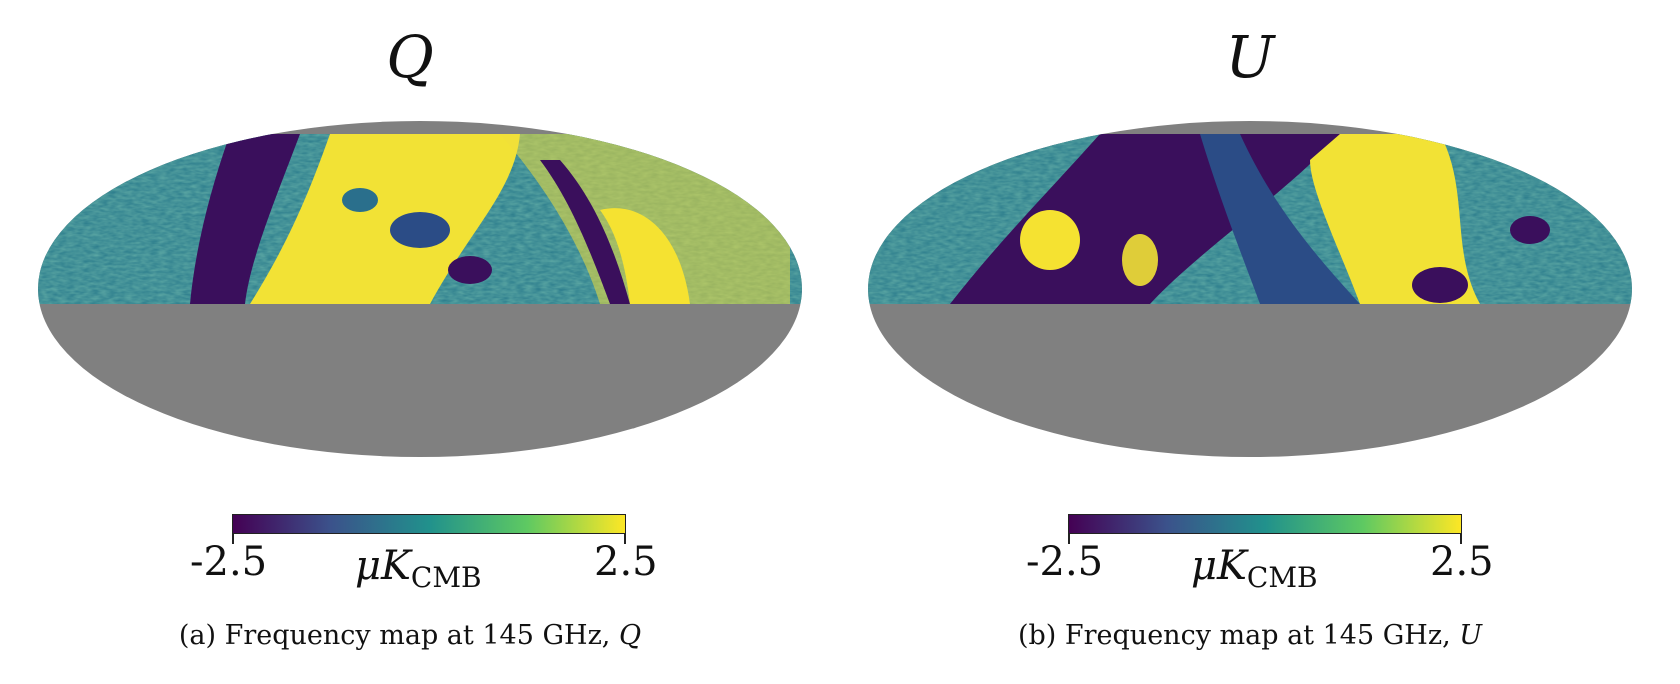 The height and width of the screenshot is (684, 1680). Describe the element at coordinates (1250, 57) in the screenshot. I see `map-title: U` at that location.